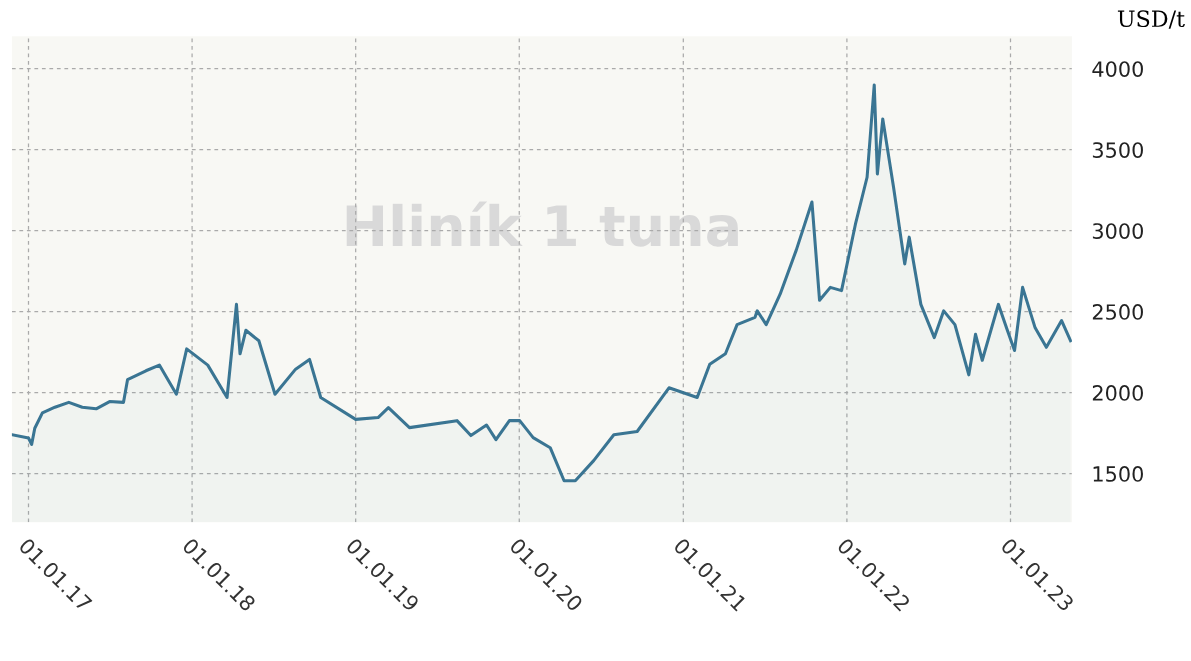 The height and width of the screenshot is (661, 1191). What do you see at coordinates (1117, 393) in the screenshot?
I see `y-tick-label: 2000` at bounding box center [1117, 393].